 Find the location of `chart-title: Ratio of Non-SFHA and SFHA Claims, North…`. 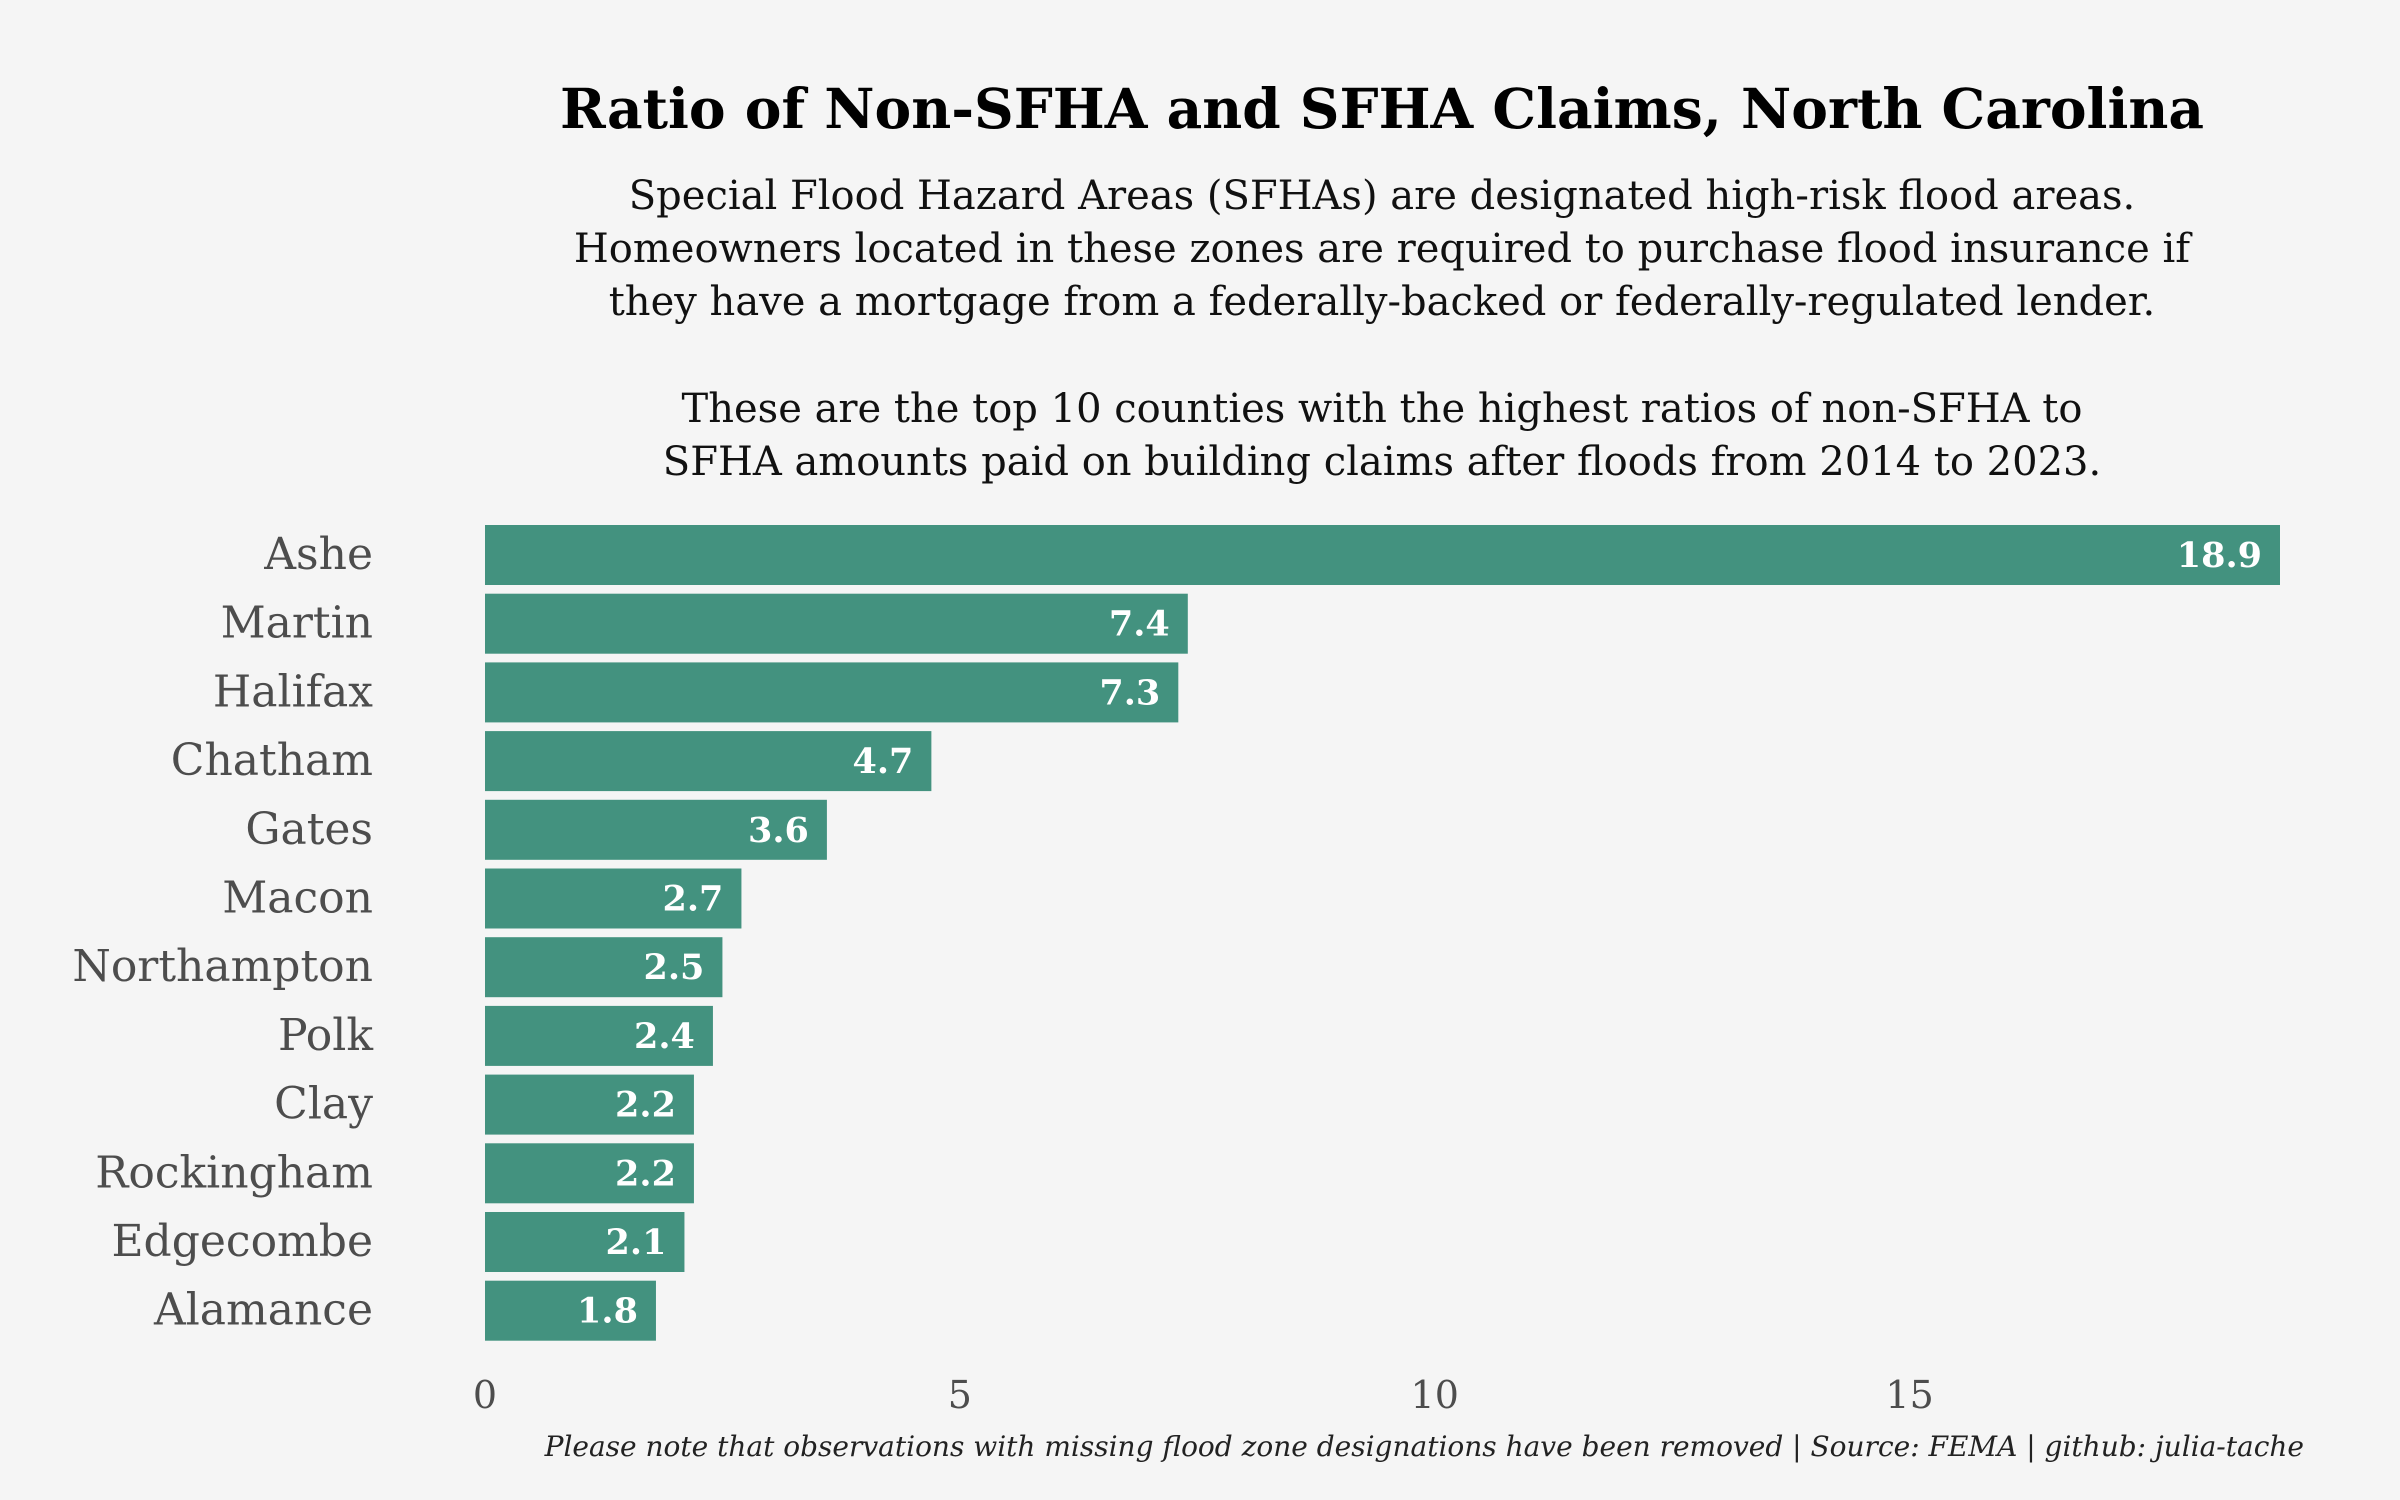

chart-title: Ratio of Non-SFHA and SFHA Claims, North… is located at coordinates (1382, 108).